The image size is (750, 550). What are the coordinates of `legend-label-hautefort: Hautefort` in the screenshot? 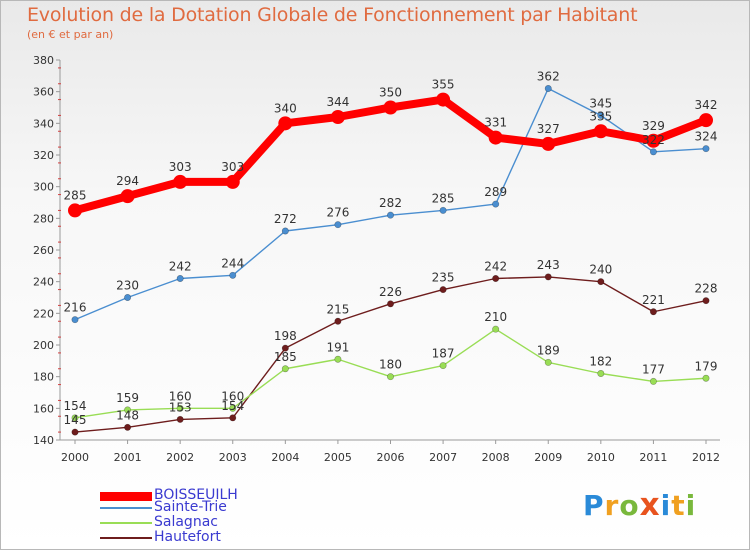 It's located at (187, 537).